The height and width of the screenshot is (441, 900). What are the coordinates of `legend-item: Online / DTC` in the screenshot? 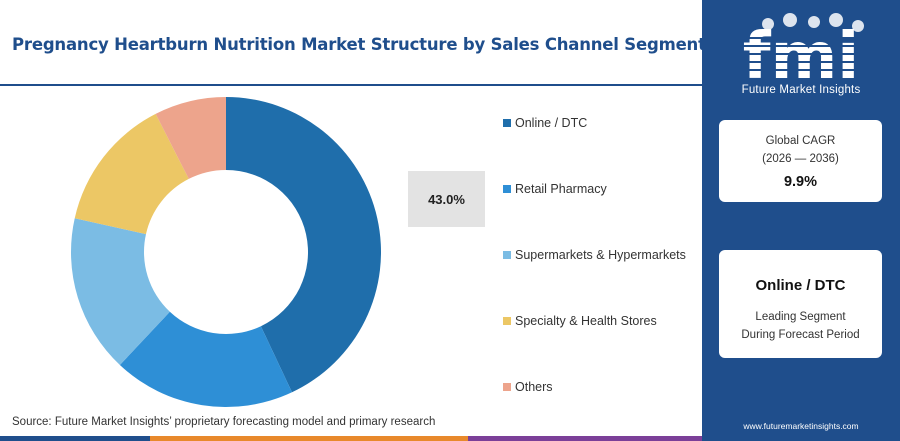 It's located at (545, 123).